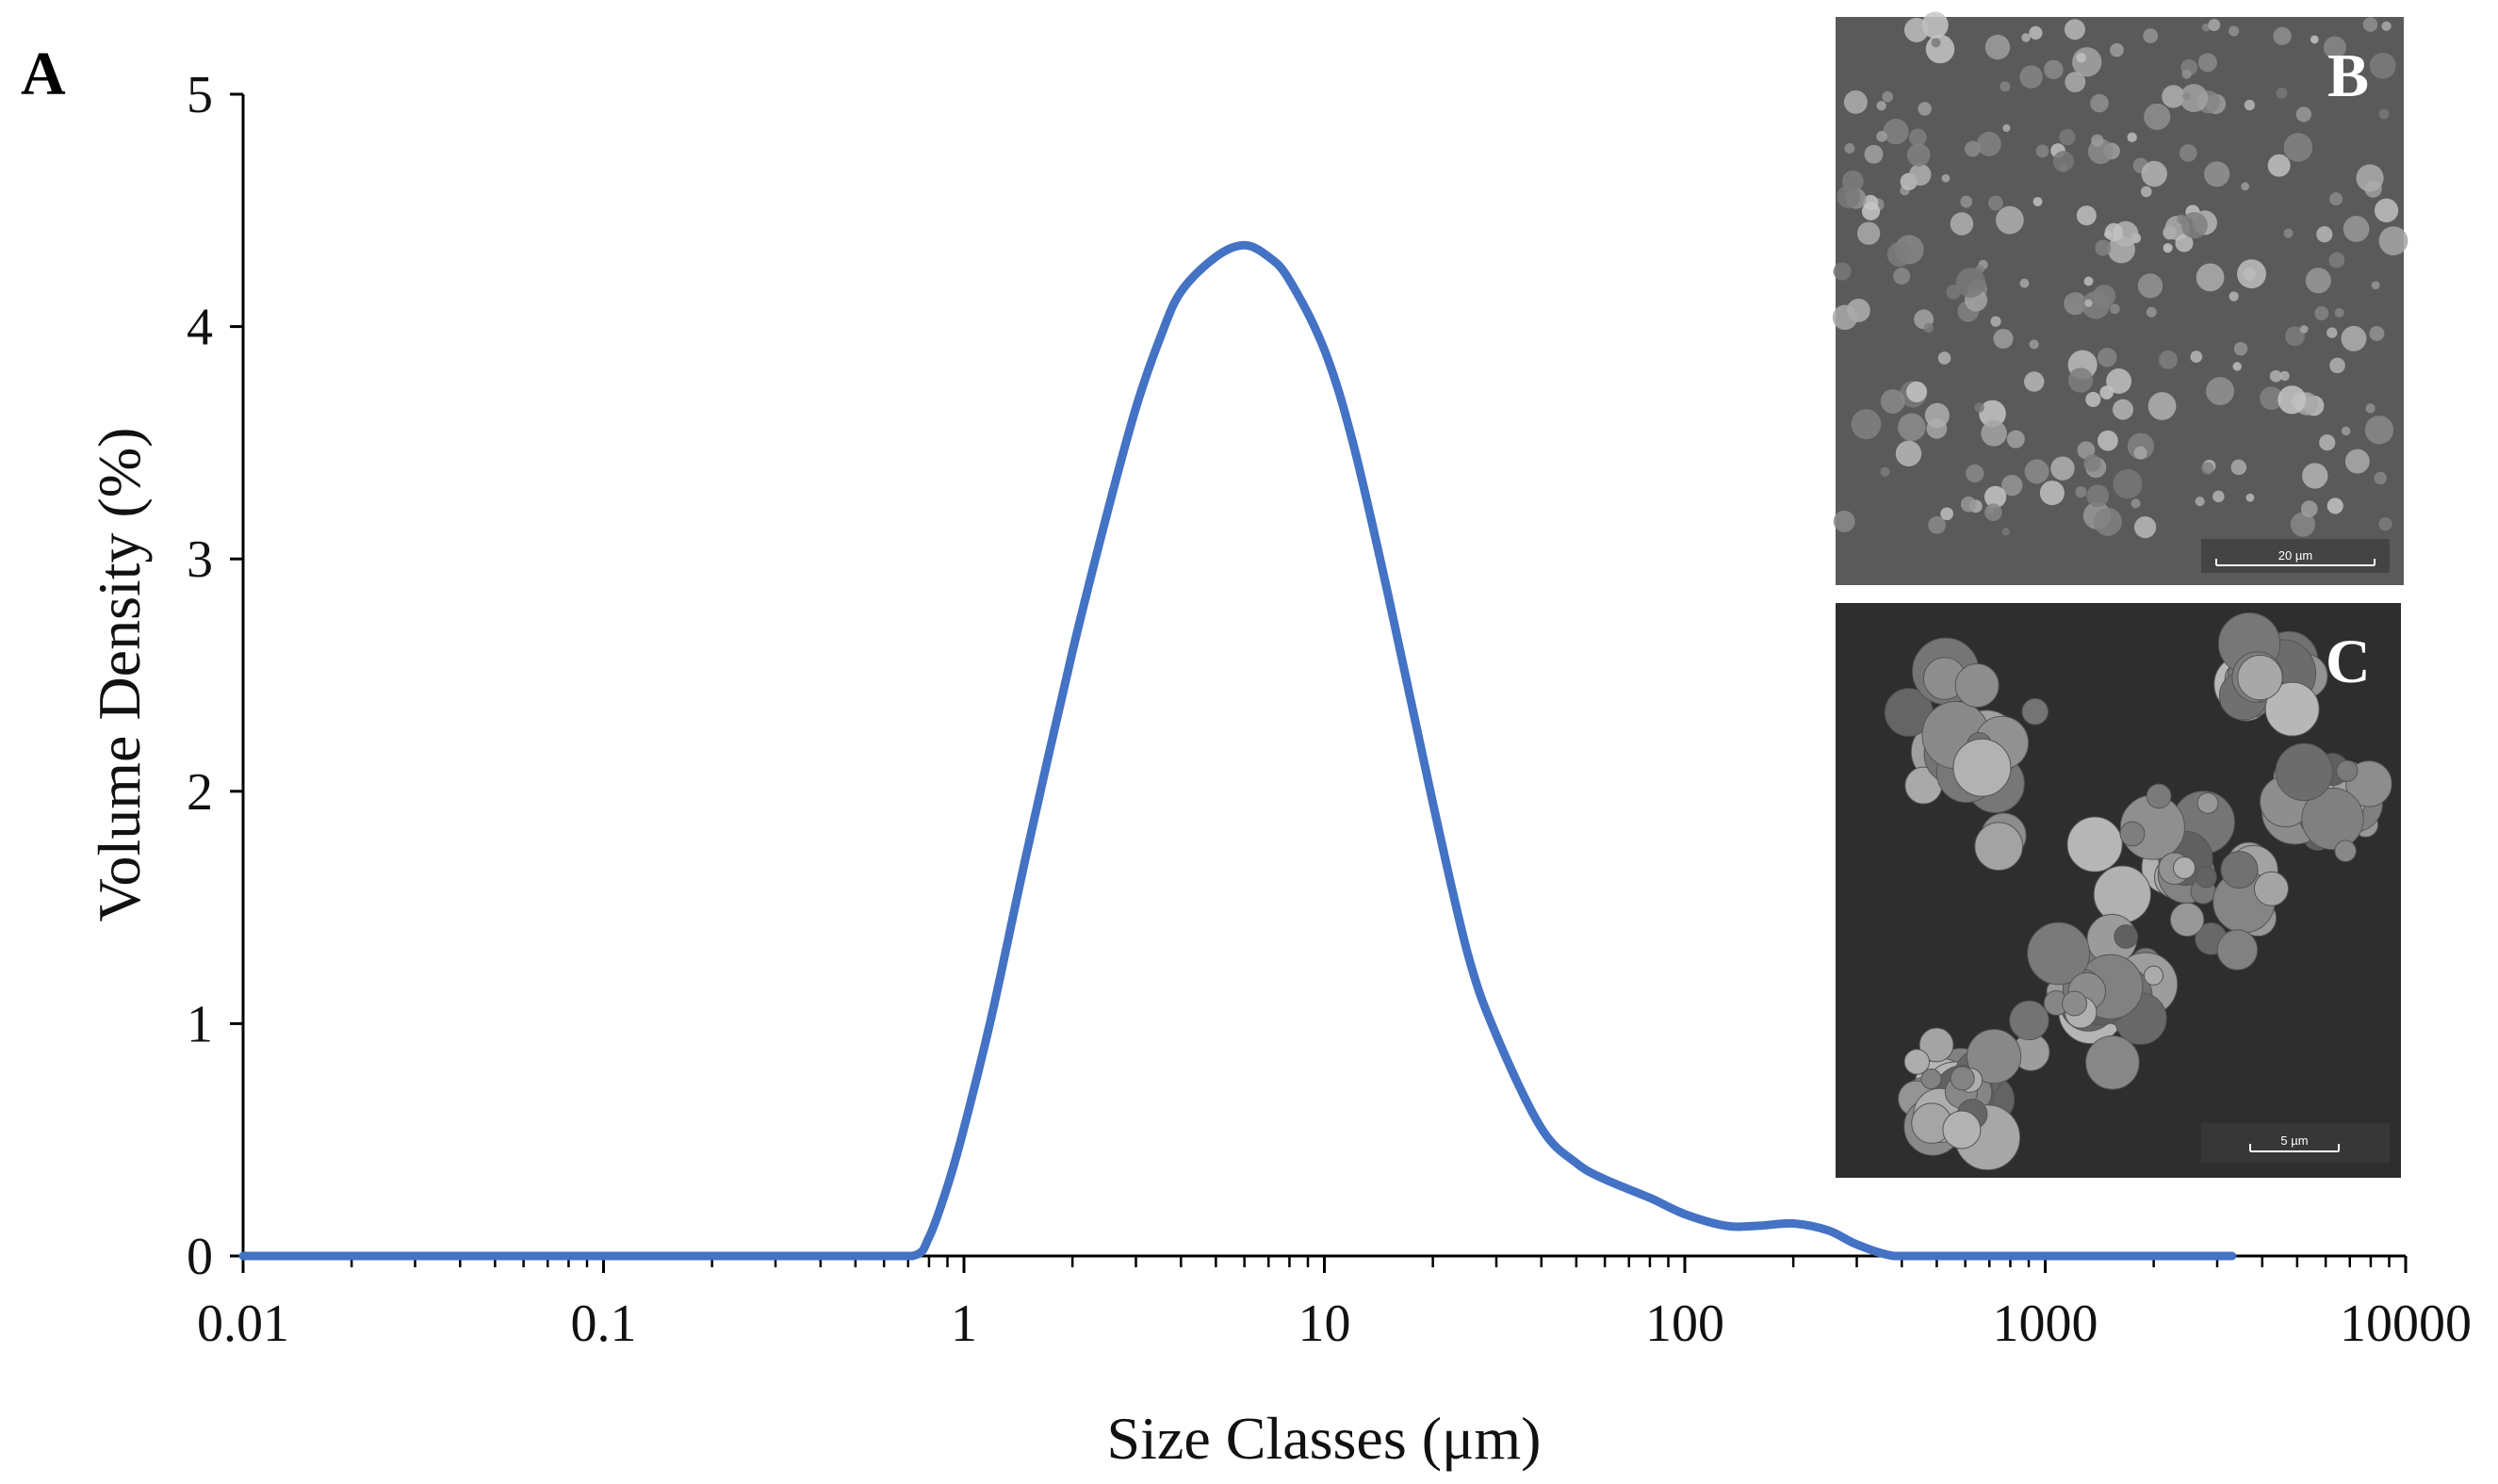 Image resolution: width=2498 pixels, height=1484 pixels. Describe the element at coordinates (200, 1024) in the screenshot. I see `y-tick-label: 1` at that location.